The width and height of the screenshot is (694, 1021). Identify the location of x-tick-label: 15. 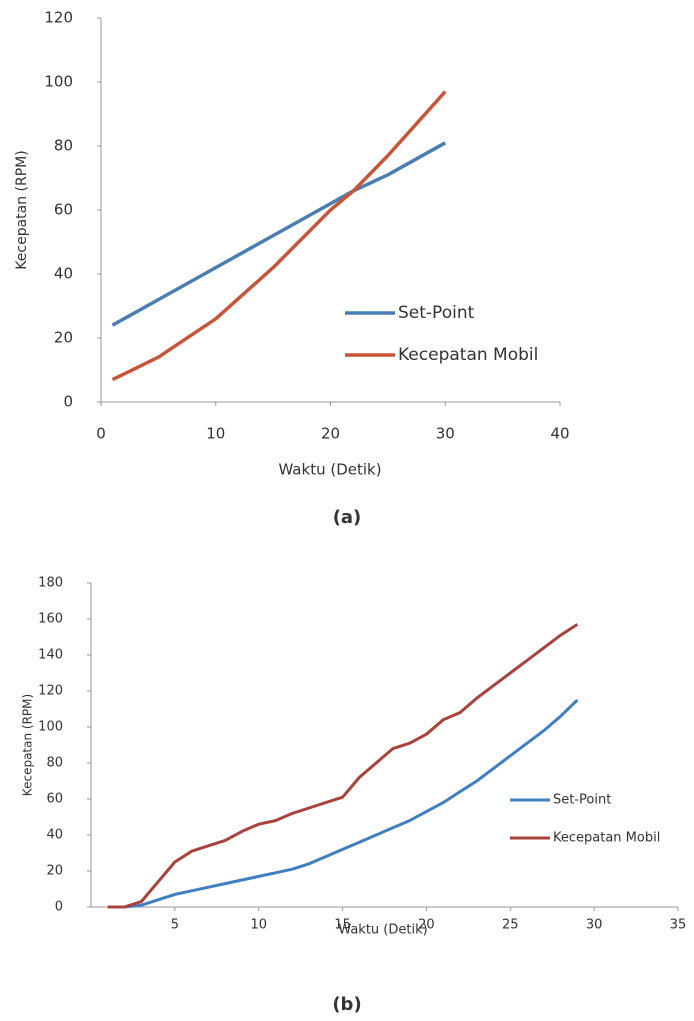
(342, 925).